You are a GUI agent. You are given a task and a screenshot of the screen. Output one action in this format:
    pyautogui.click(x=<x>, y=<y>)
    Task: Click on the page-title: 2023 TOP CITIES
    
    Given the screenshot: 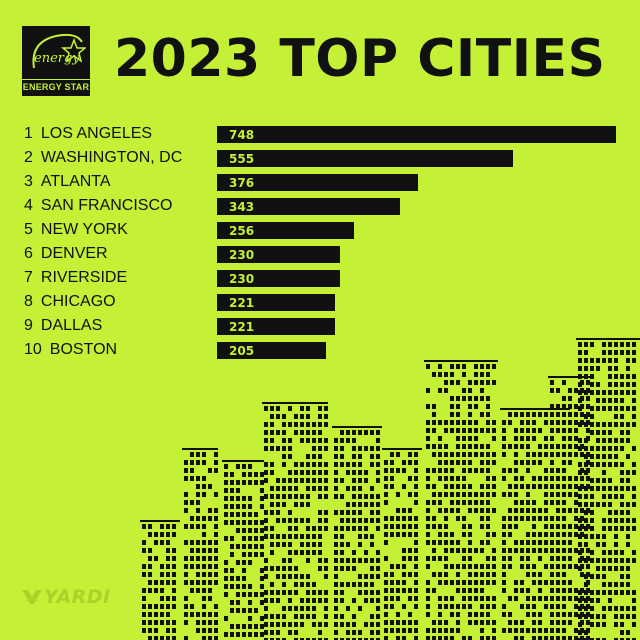 What is the action you would take?
    pyautogui.click(x=360, y=59)
    